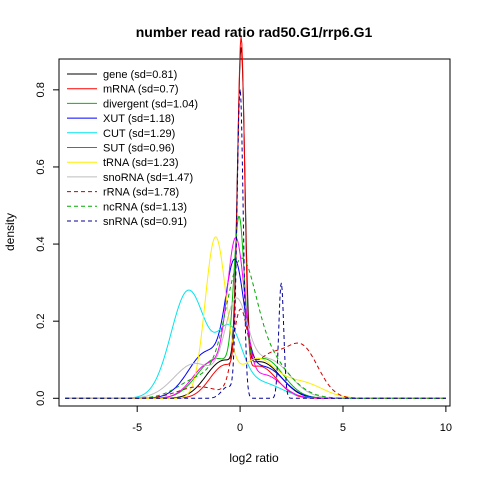 The height and width of the screenshot is (480, 480). What do you see at coordinates (139, 134) in the screenshot?
I see `legend-entry: CUT (sd=1.29)` at bounding box center [139, 134].